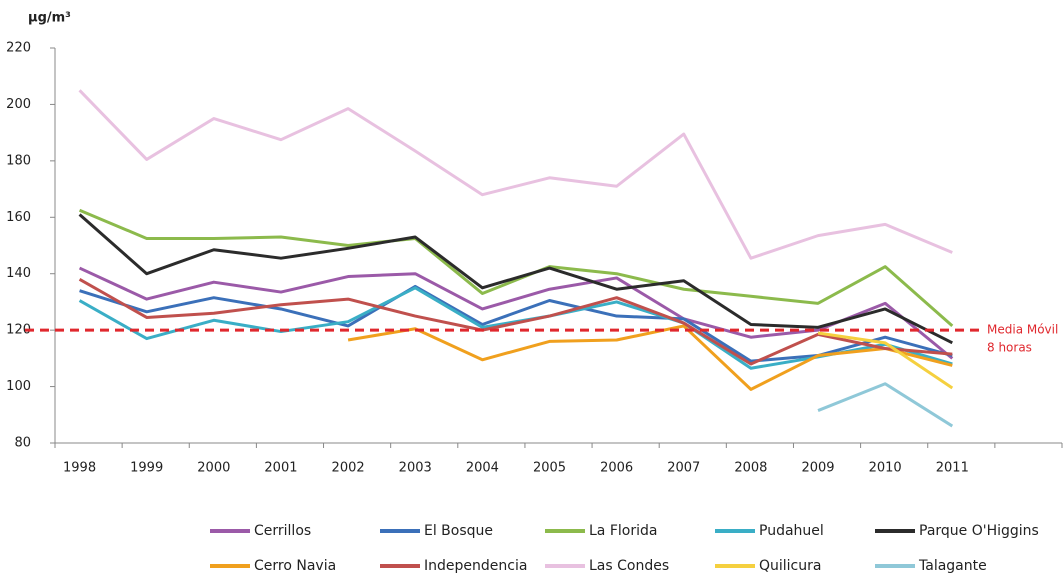  Describe the element at coordinates (146, 468) in the screenshot. I see `x-tick-label: 1999` at that location.